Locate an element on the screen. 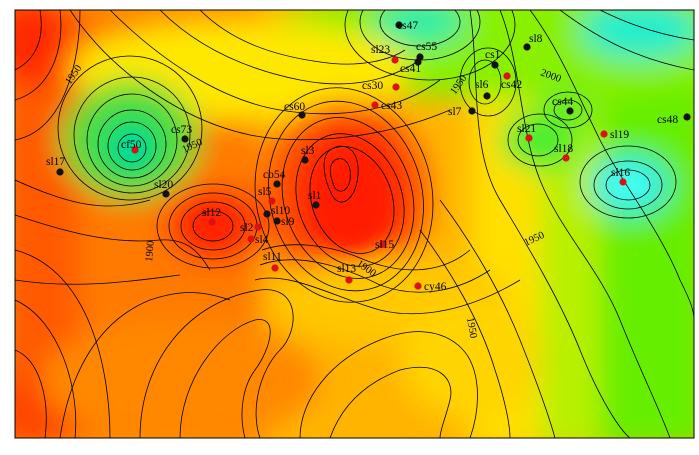 The height and width of the screenshot is (455, 699). well-cs42: cs42 is located at coordinates (511, 81).